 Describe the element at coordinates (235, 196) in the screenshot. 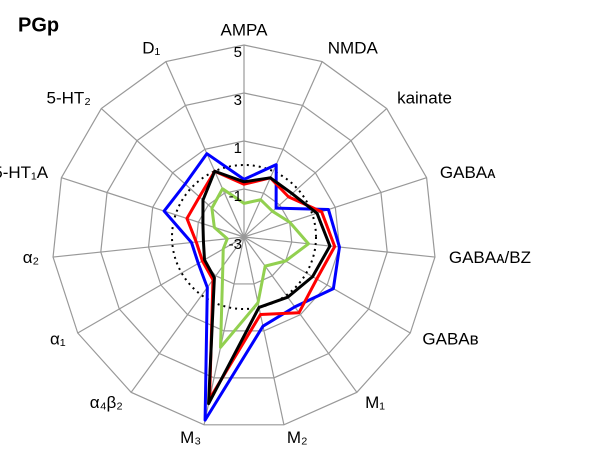

I see `r-tick-label: -1` at that location.